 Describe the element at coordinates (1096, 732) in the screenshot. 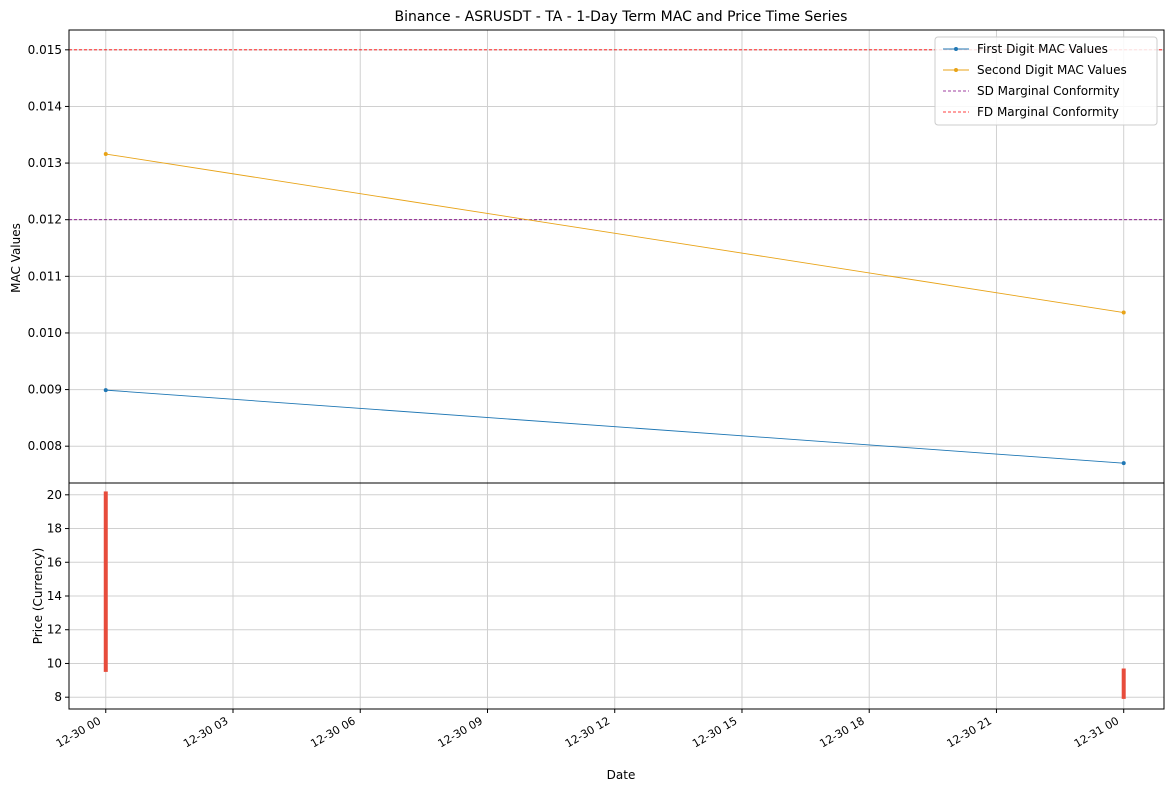

I see `x-tick-label: 12-31 00` at that location.